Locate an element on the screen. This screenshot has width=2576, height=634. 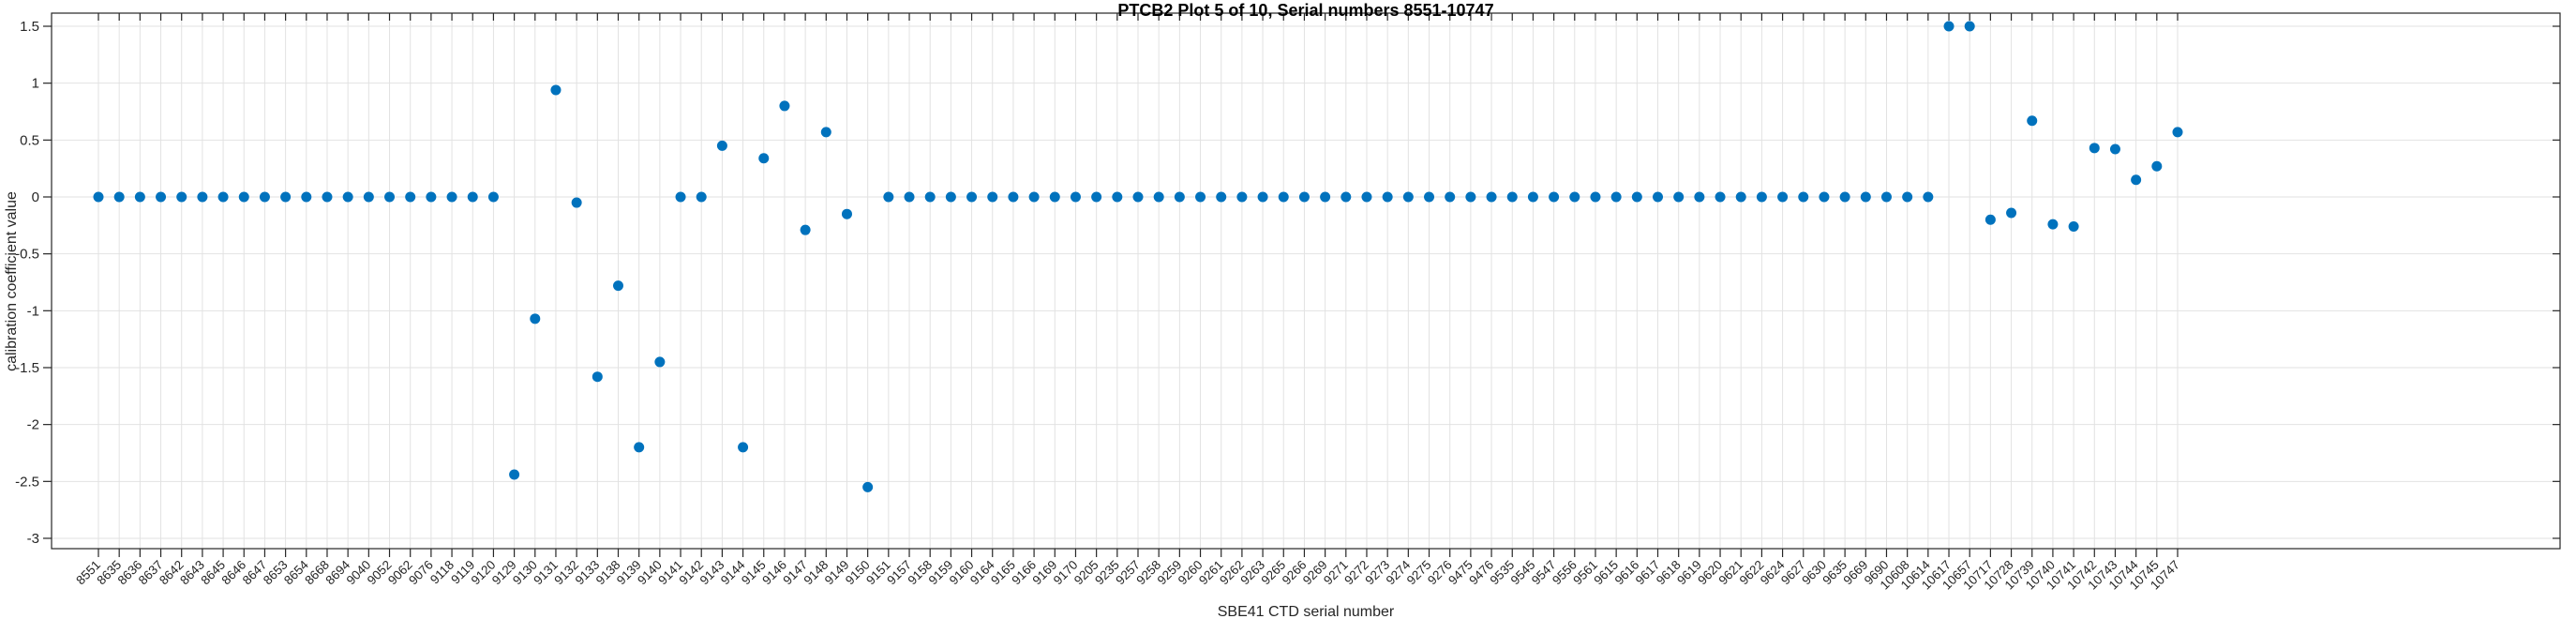
y-tick-label: 1.5 is located at coordinates (30, 27).